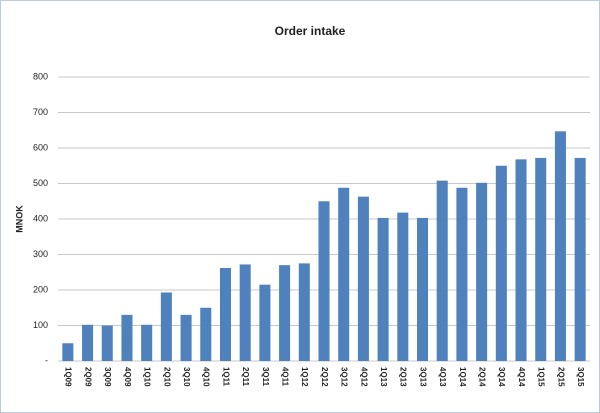 This screenshot has height=413, width=600. Describe the element at coordinates (541, 377) in the screenshot. I see `x-tick-label: 1Q15` at that location.